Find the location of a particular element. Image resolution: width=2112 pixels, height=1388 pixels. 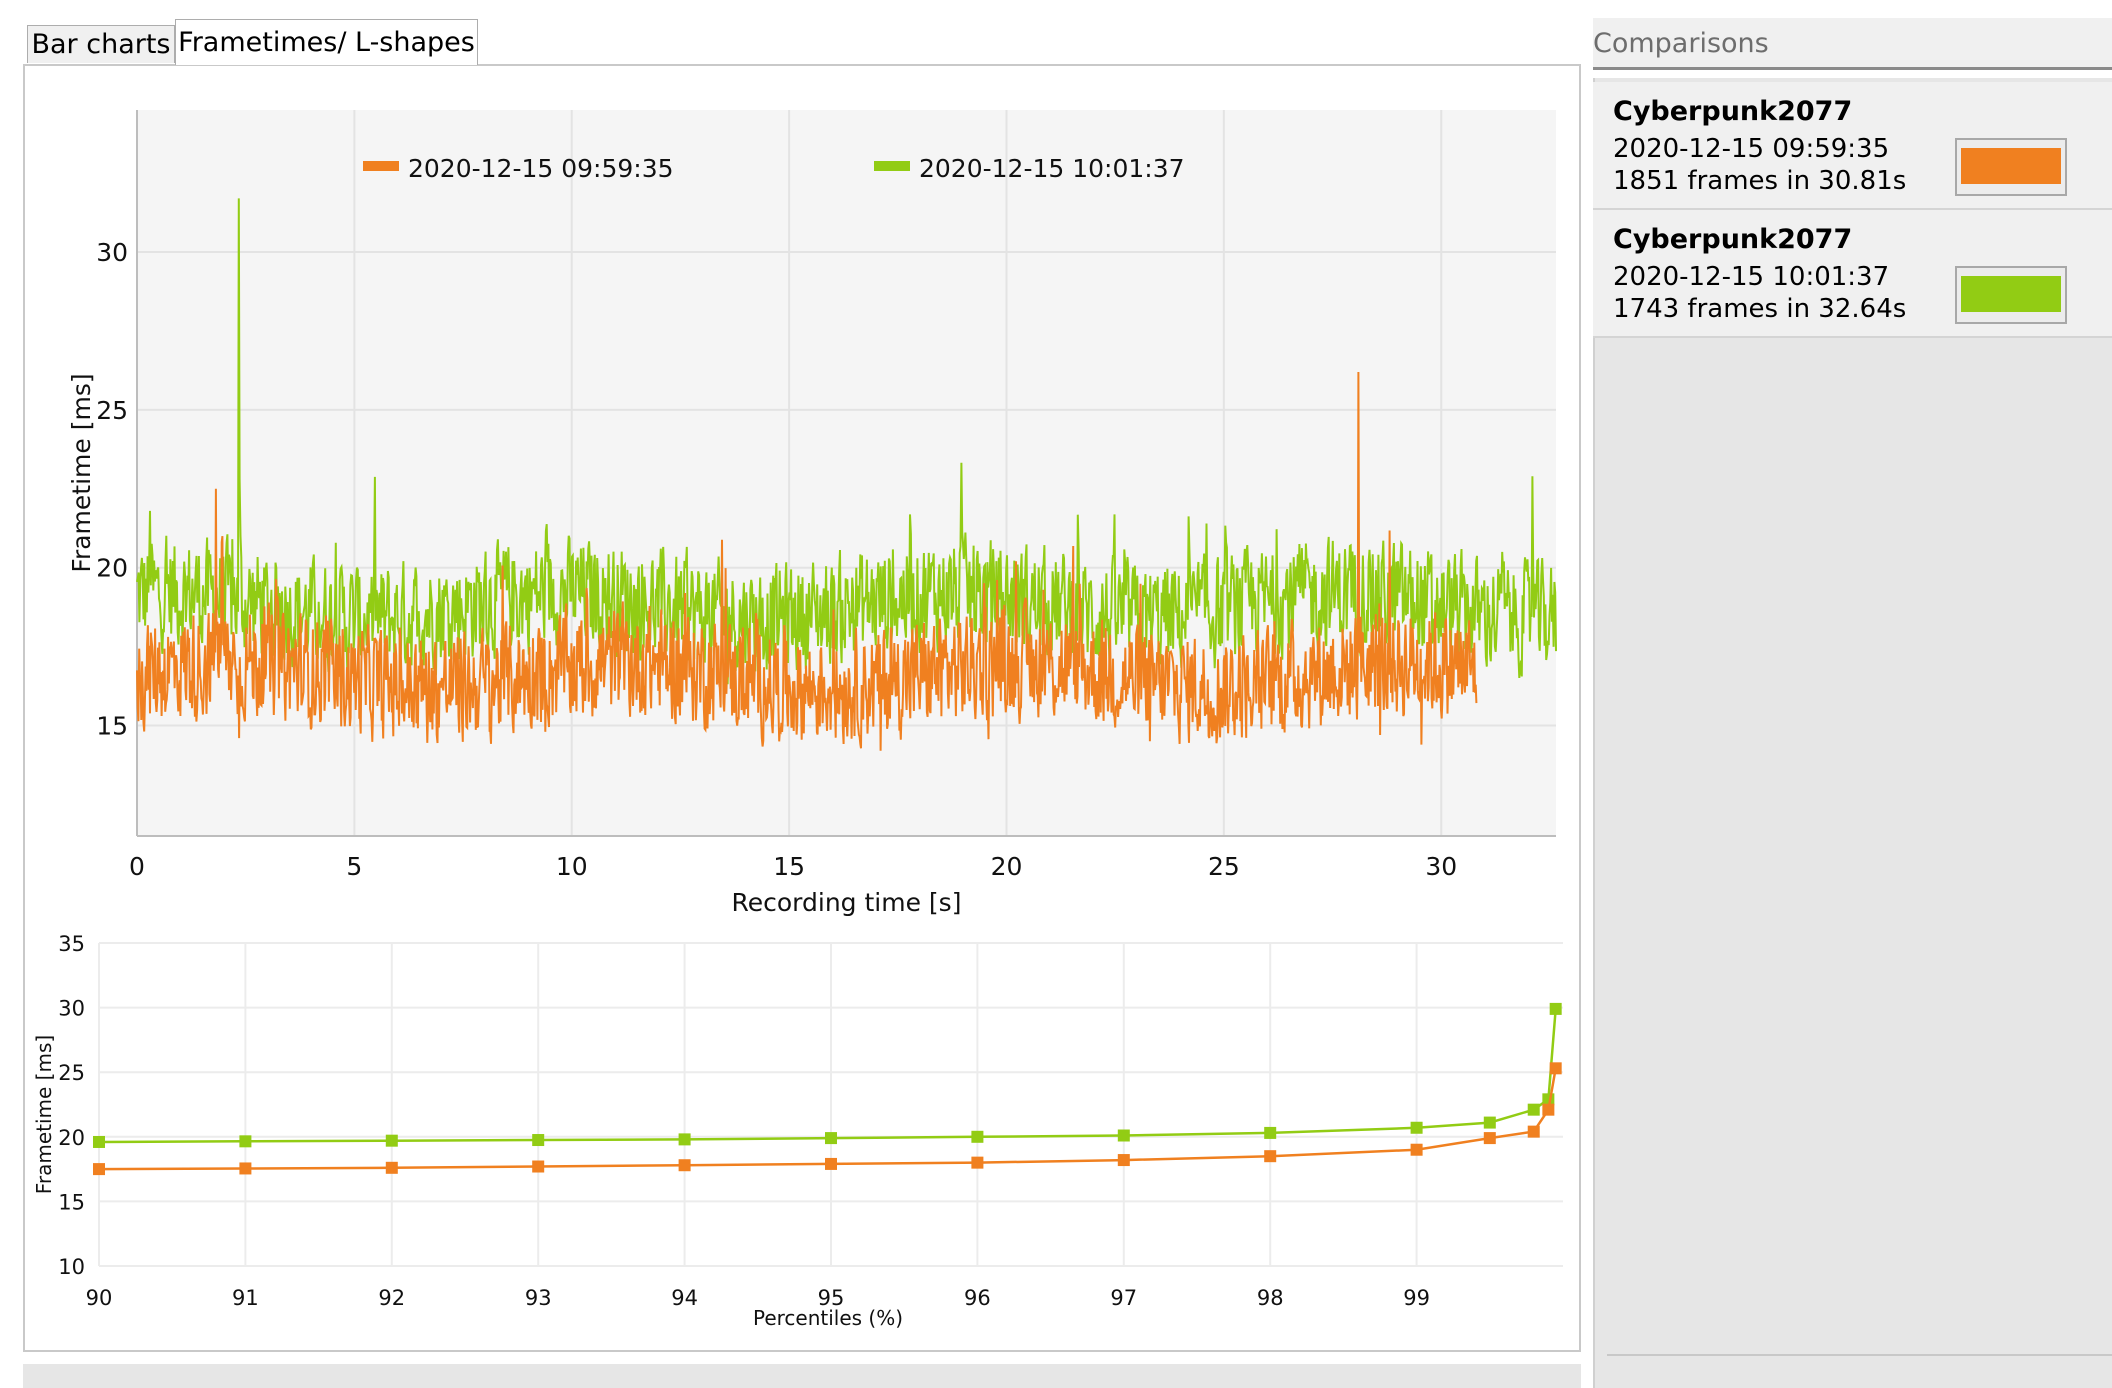

x-tick-label: 30 is located at coordinates (1441, 866).